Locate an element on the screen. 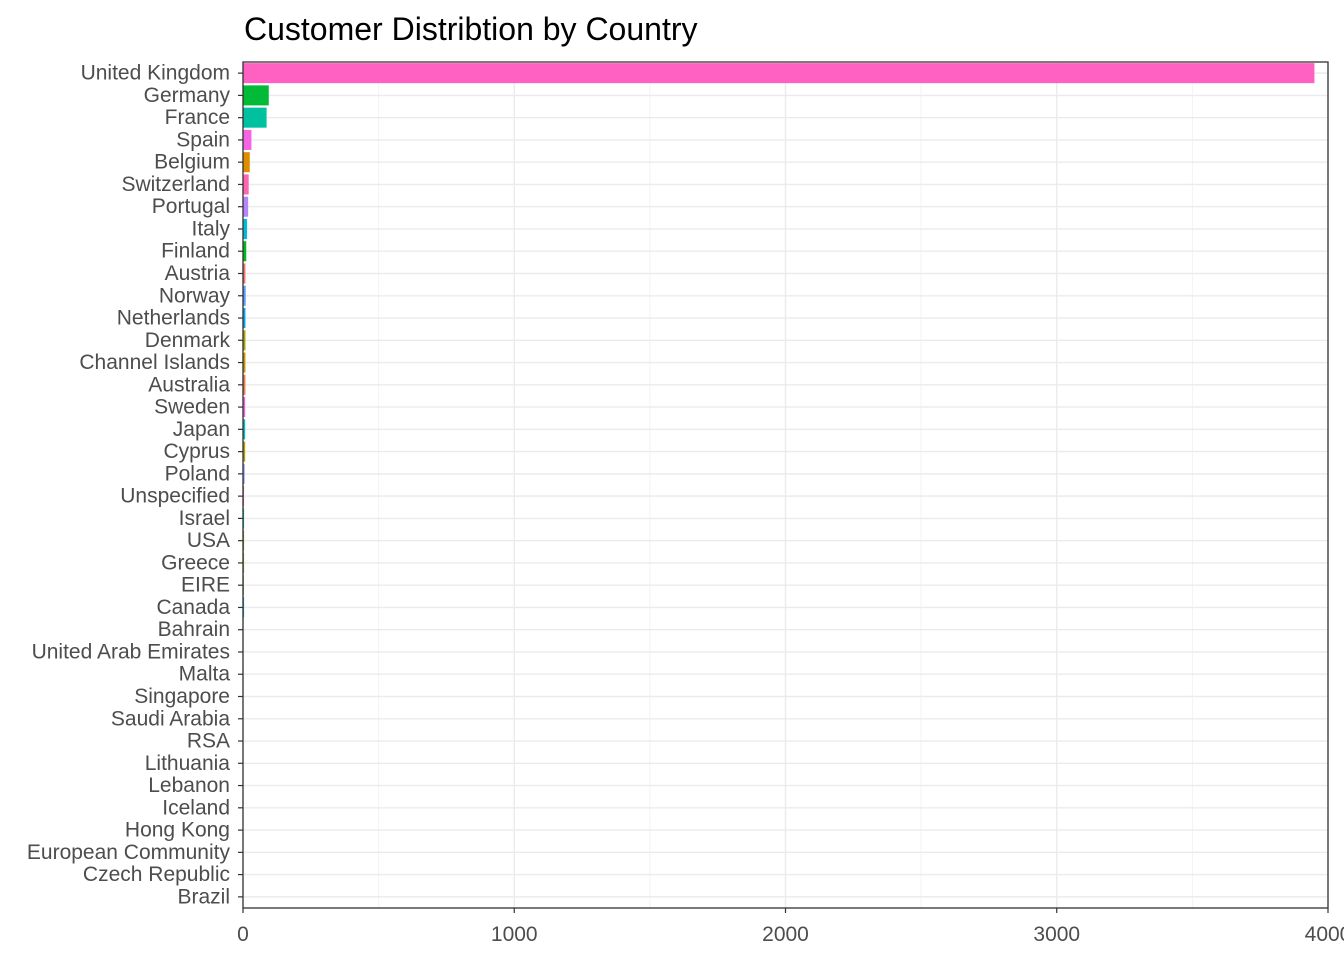  category-label: Belgium is located at coordinates (192, 162).